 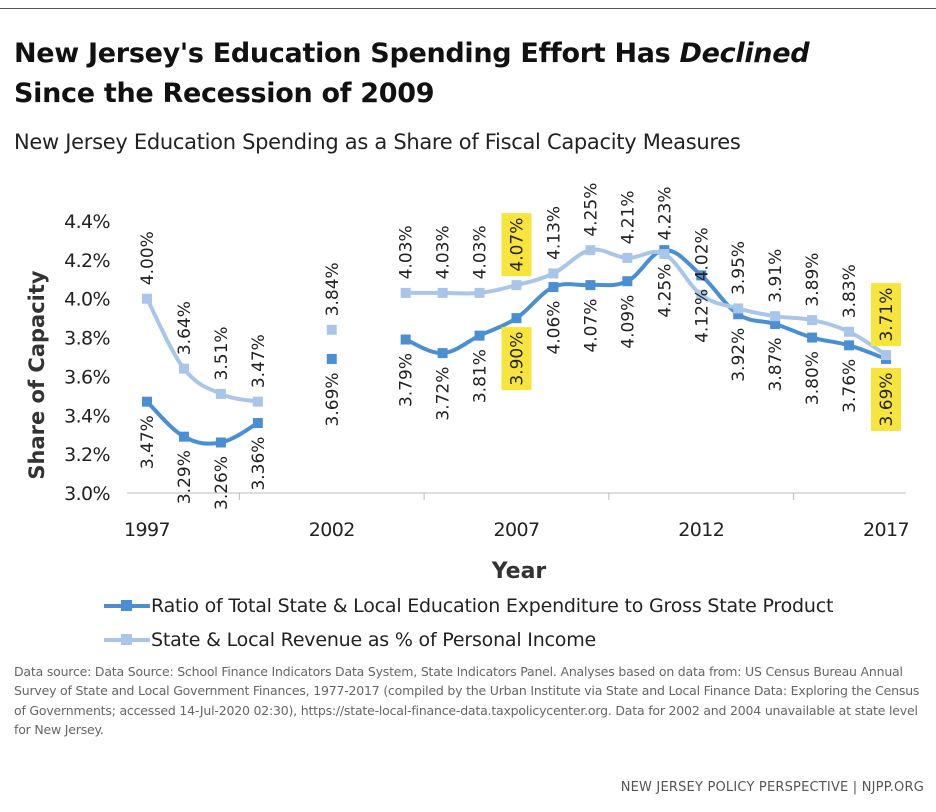 What do you see at coordinates (148, 258) in the screenshot?
I see `series2-data-label: 4.00%` at bounding box center [148, 258].